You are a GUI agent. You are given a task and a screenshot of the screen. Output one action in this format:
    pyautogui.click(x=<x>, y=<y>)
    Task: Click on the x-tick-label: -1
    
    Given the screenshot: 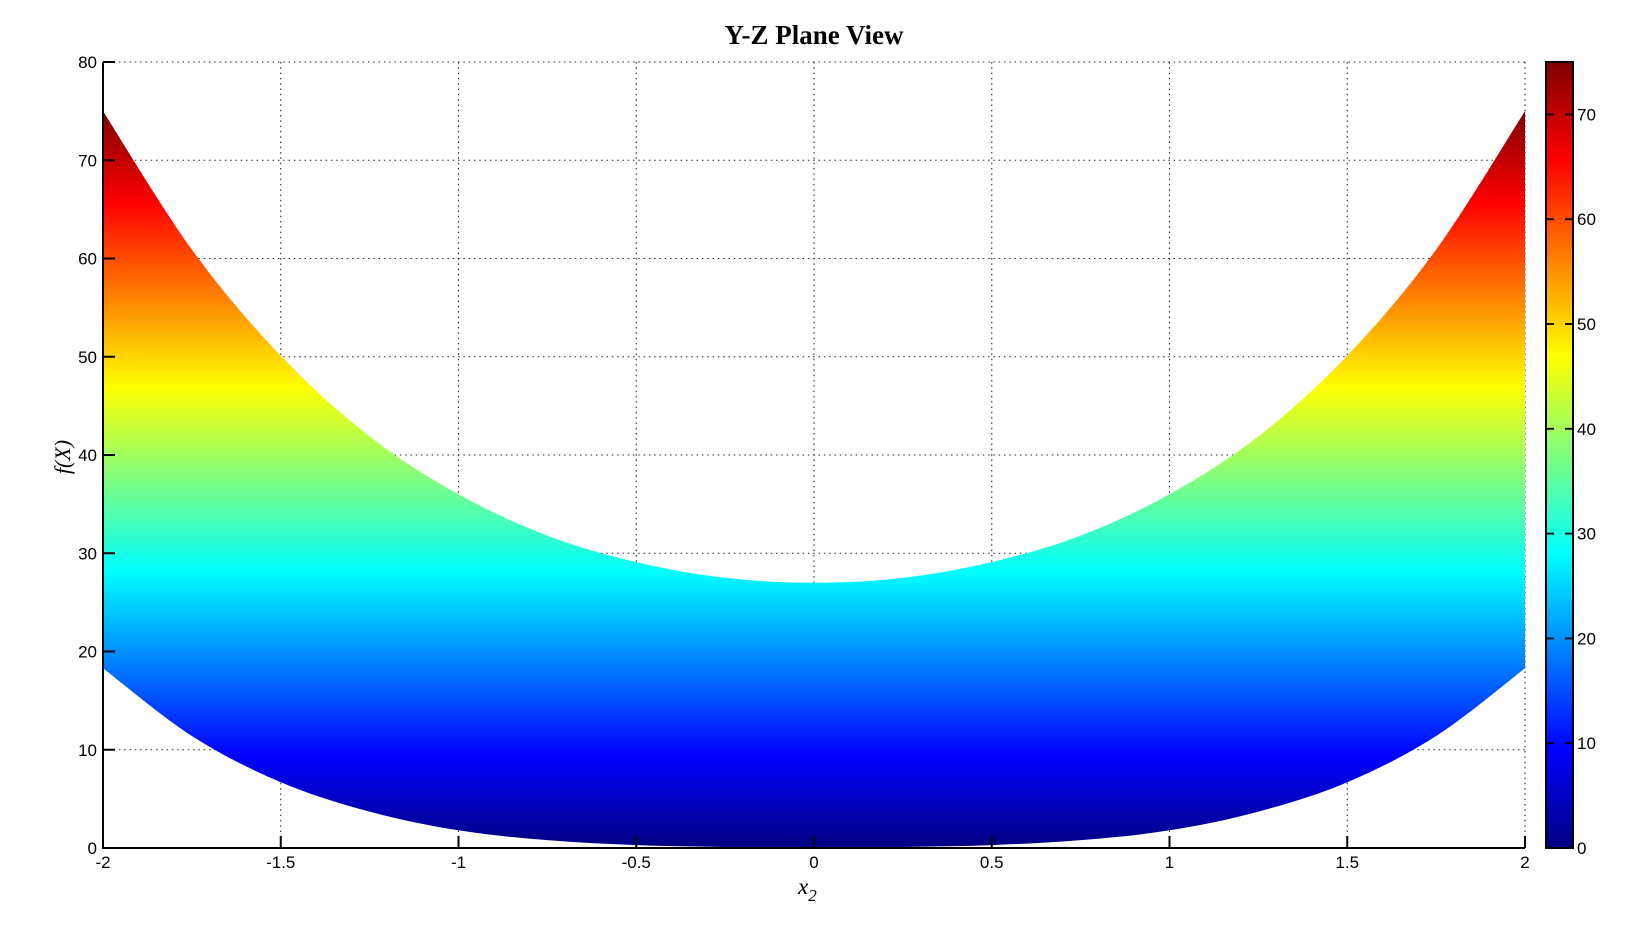 What is the action you would take?
    pyautogui.click(x=458, y=862)
    